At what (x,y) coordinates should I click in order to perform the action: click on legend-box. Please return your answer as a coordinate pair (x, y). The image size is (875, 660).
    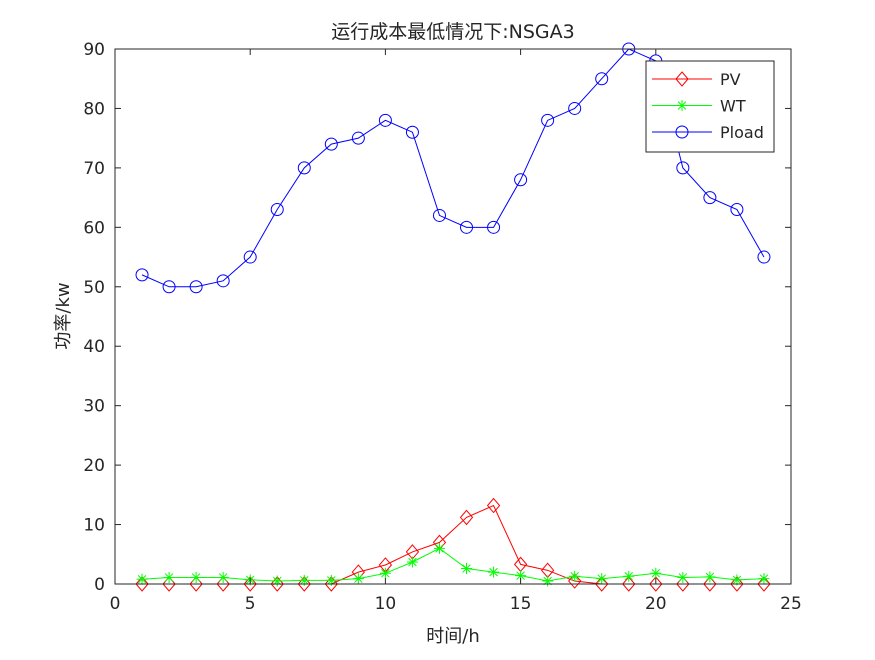
    Looking at the image, I should click on (710, 106).